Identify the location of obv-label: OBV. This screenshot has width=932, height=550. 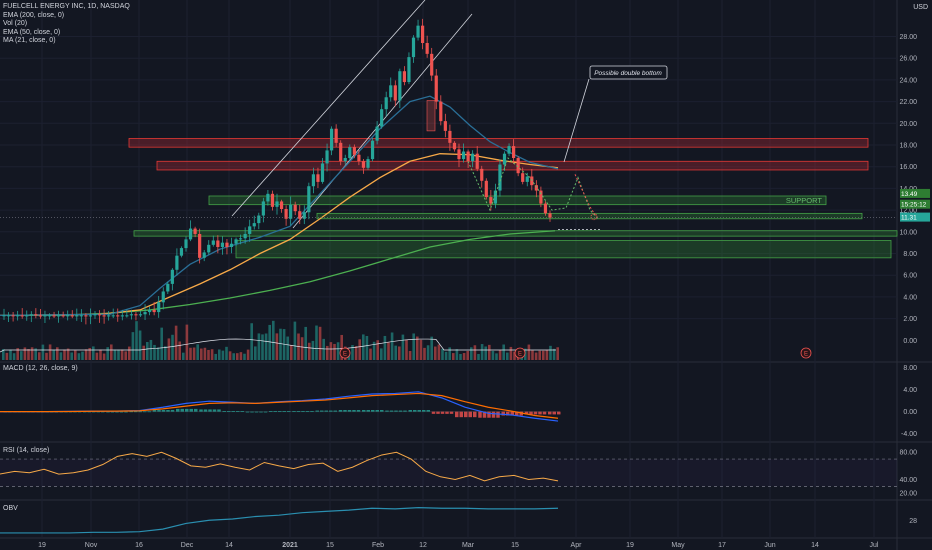
(10, 508).